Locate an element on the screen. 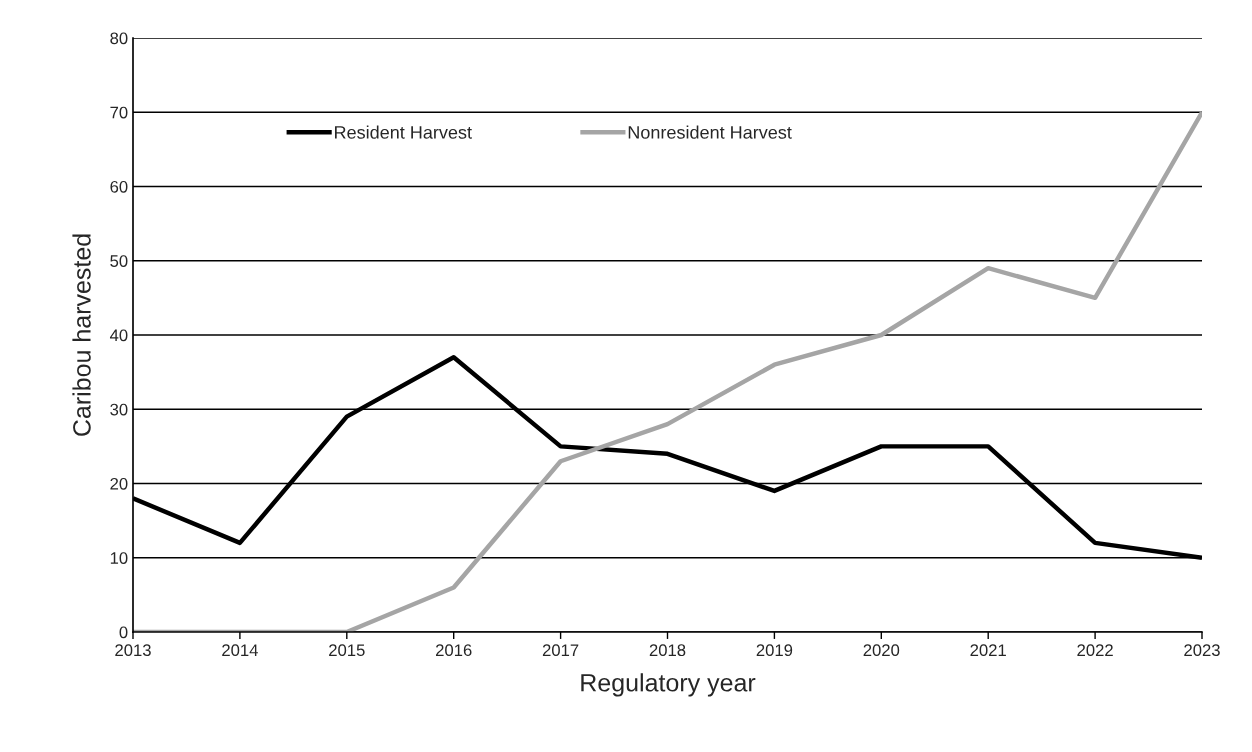 Image resolution: width=1252 pixels, height=752 pixels. x-tick-label: 2018 is located at coordinates (667, 650).